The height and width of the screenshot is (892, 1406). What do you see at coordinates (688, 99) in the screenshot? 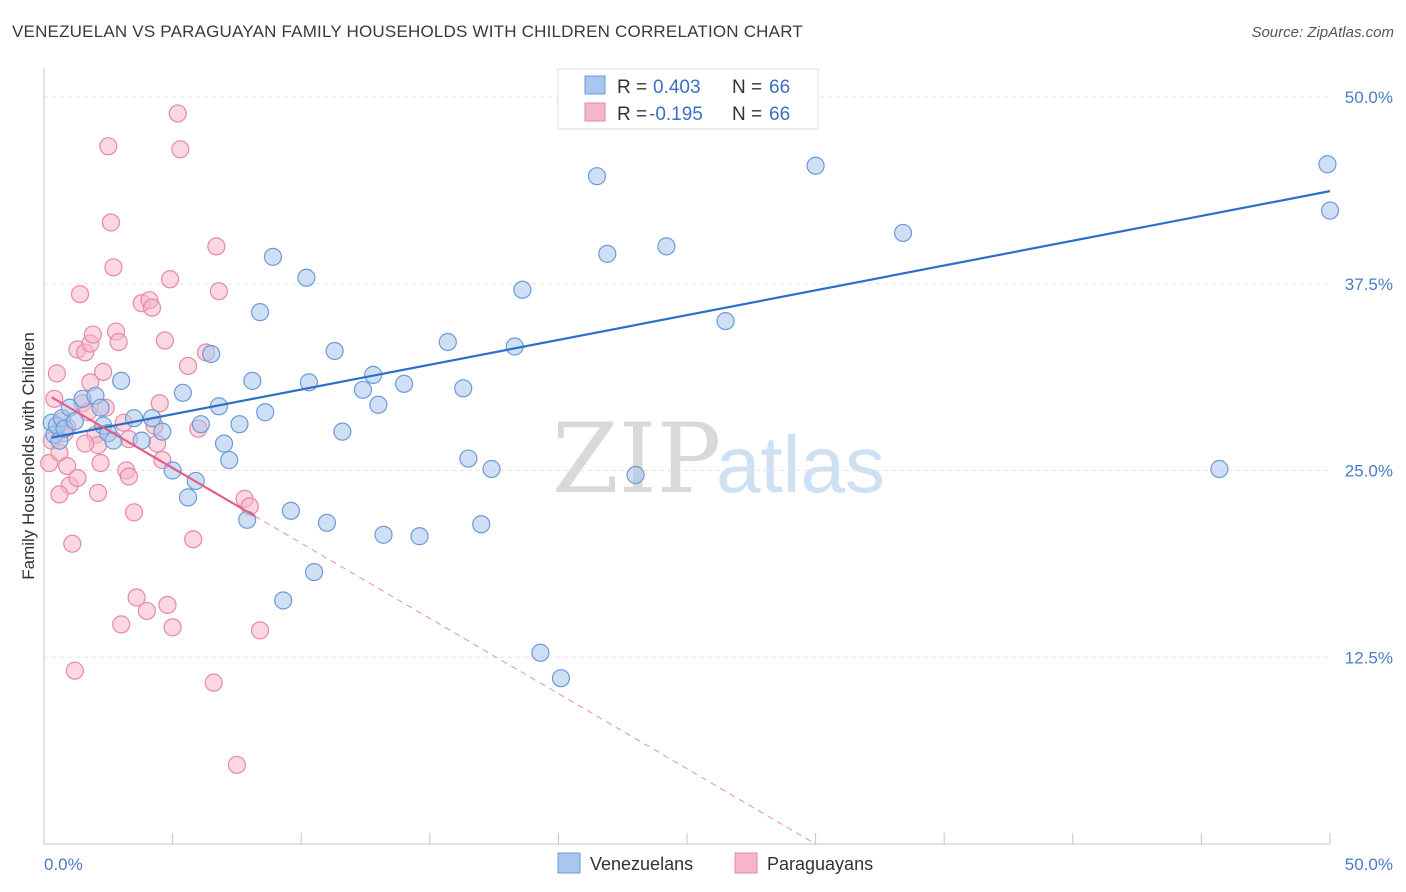
I see `legend-box: R = 0.403 N = 66 R = -0.195 N = 66` at bounding box center [688, 99].